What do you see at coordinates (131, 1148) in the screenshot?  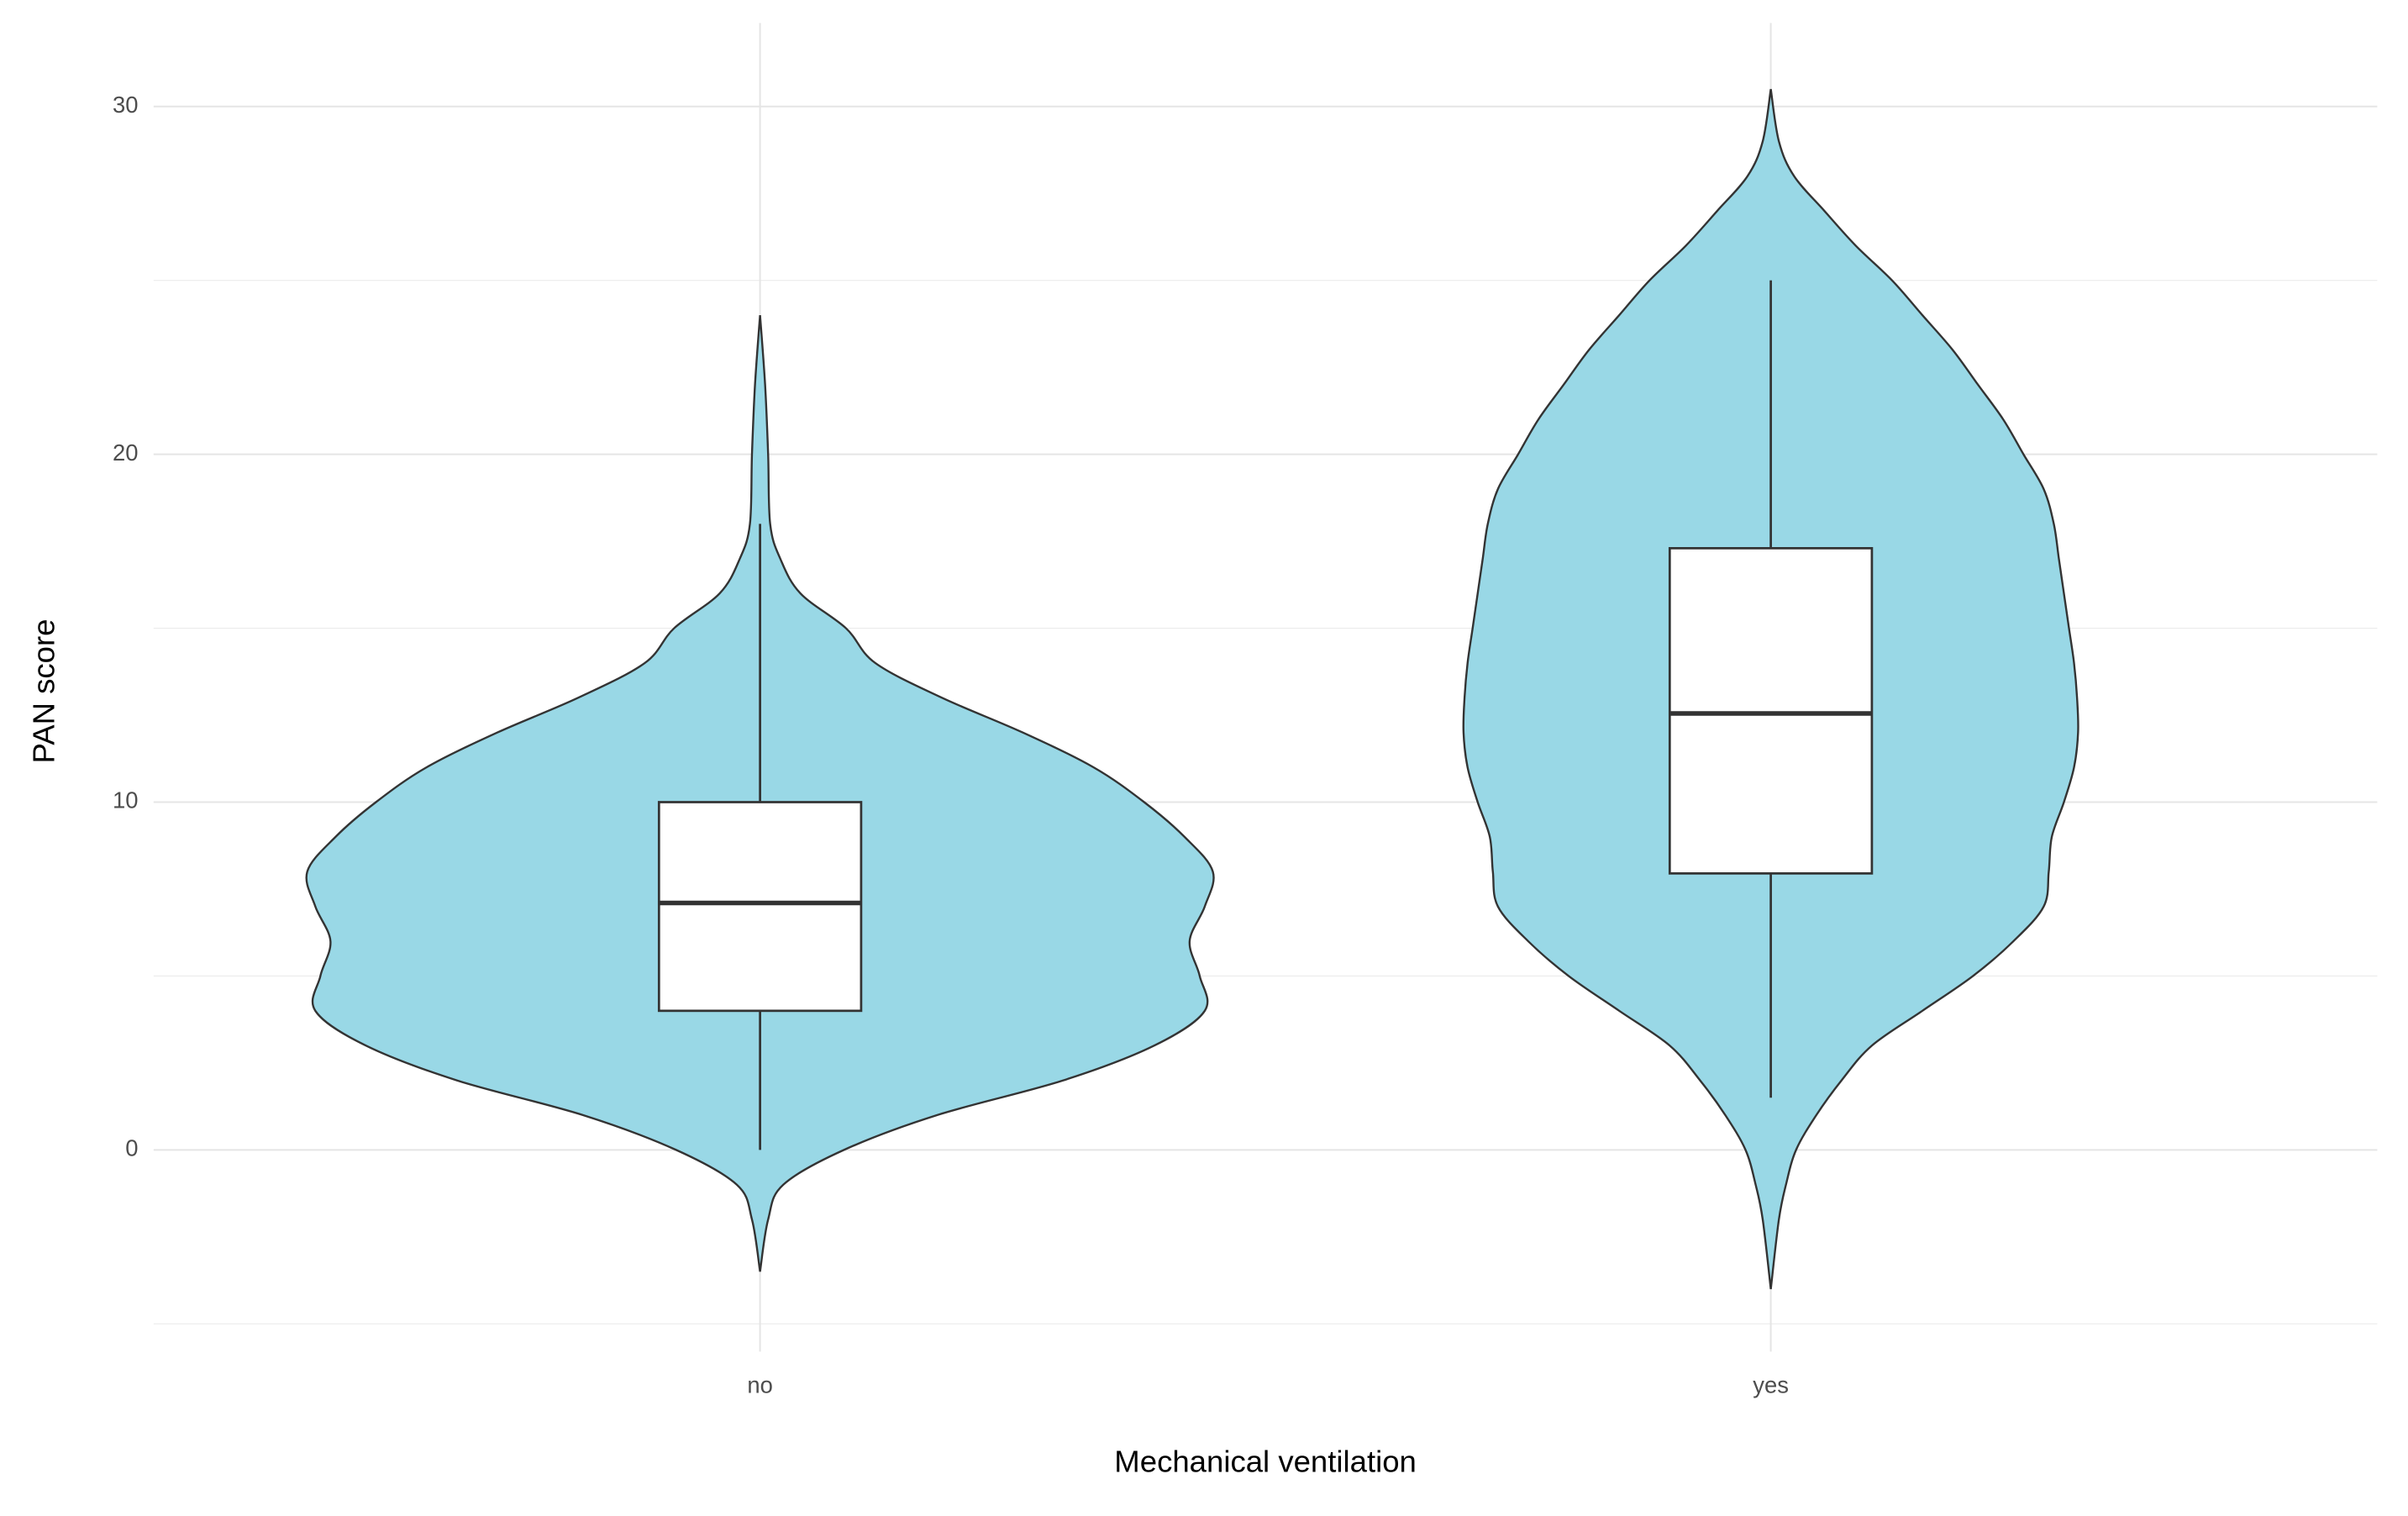 I see `y-tick-label: 0` at bounding box center [131, 1148].